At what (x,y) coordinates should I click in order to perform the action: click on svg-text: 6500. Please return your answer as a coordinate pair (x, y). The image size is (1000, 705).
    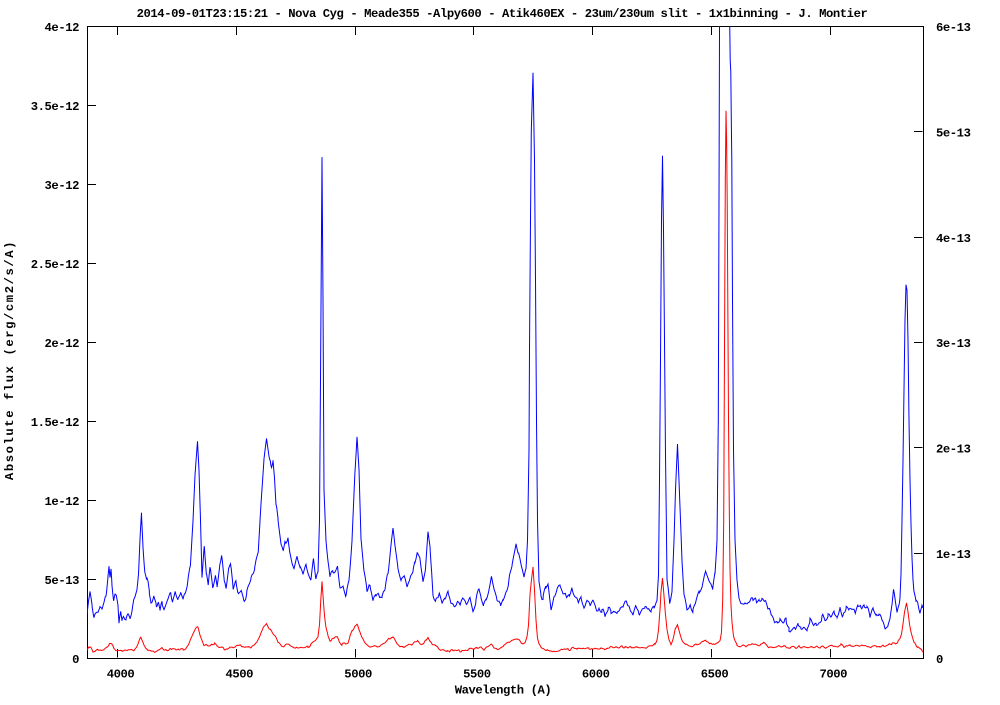
    Looking at the image, I should click on (715, 675).